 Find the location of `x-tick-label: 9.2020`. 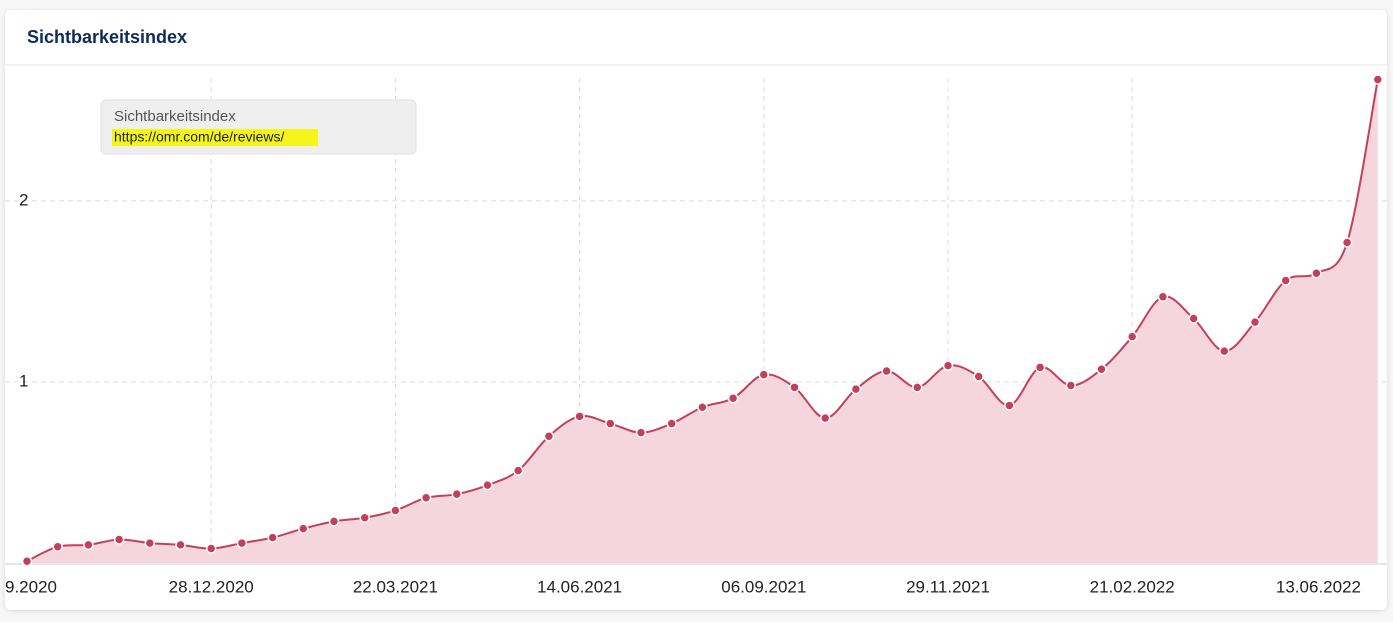

x-tick-label: 9.2020 is located at coordinates (31, 586).